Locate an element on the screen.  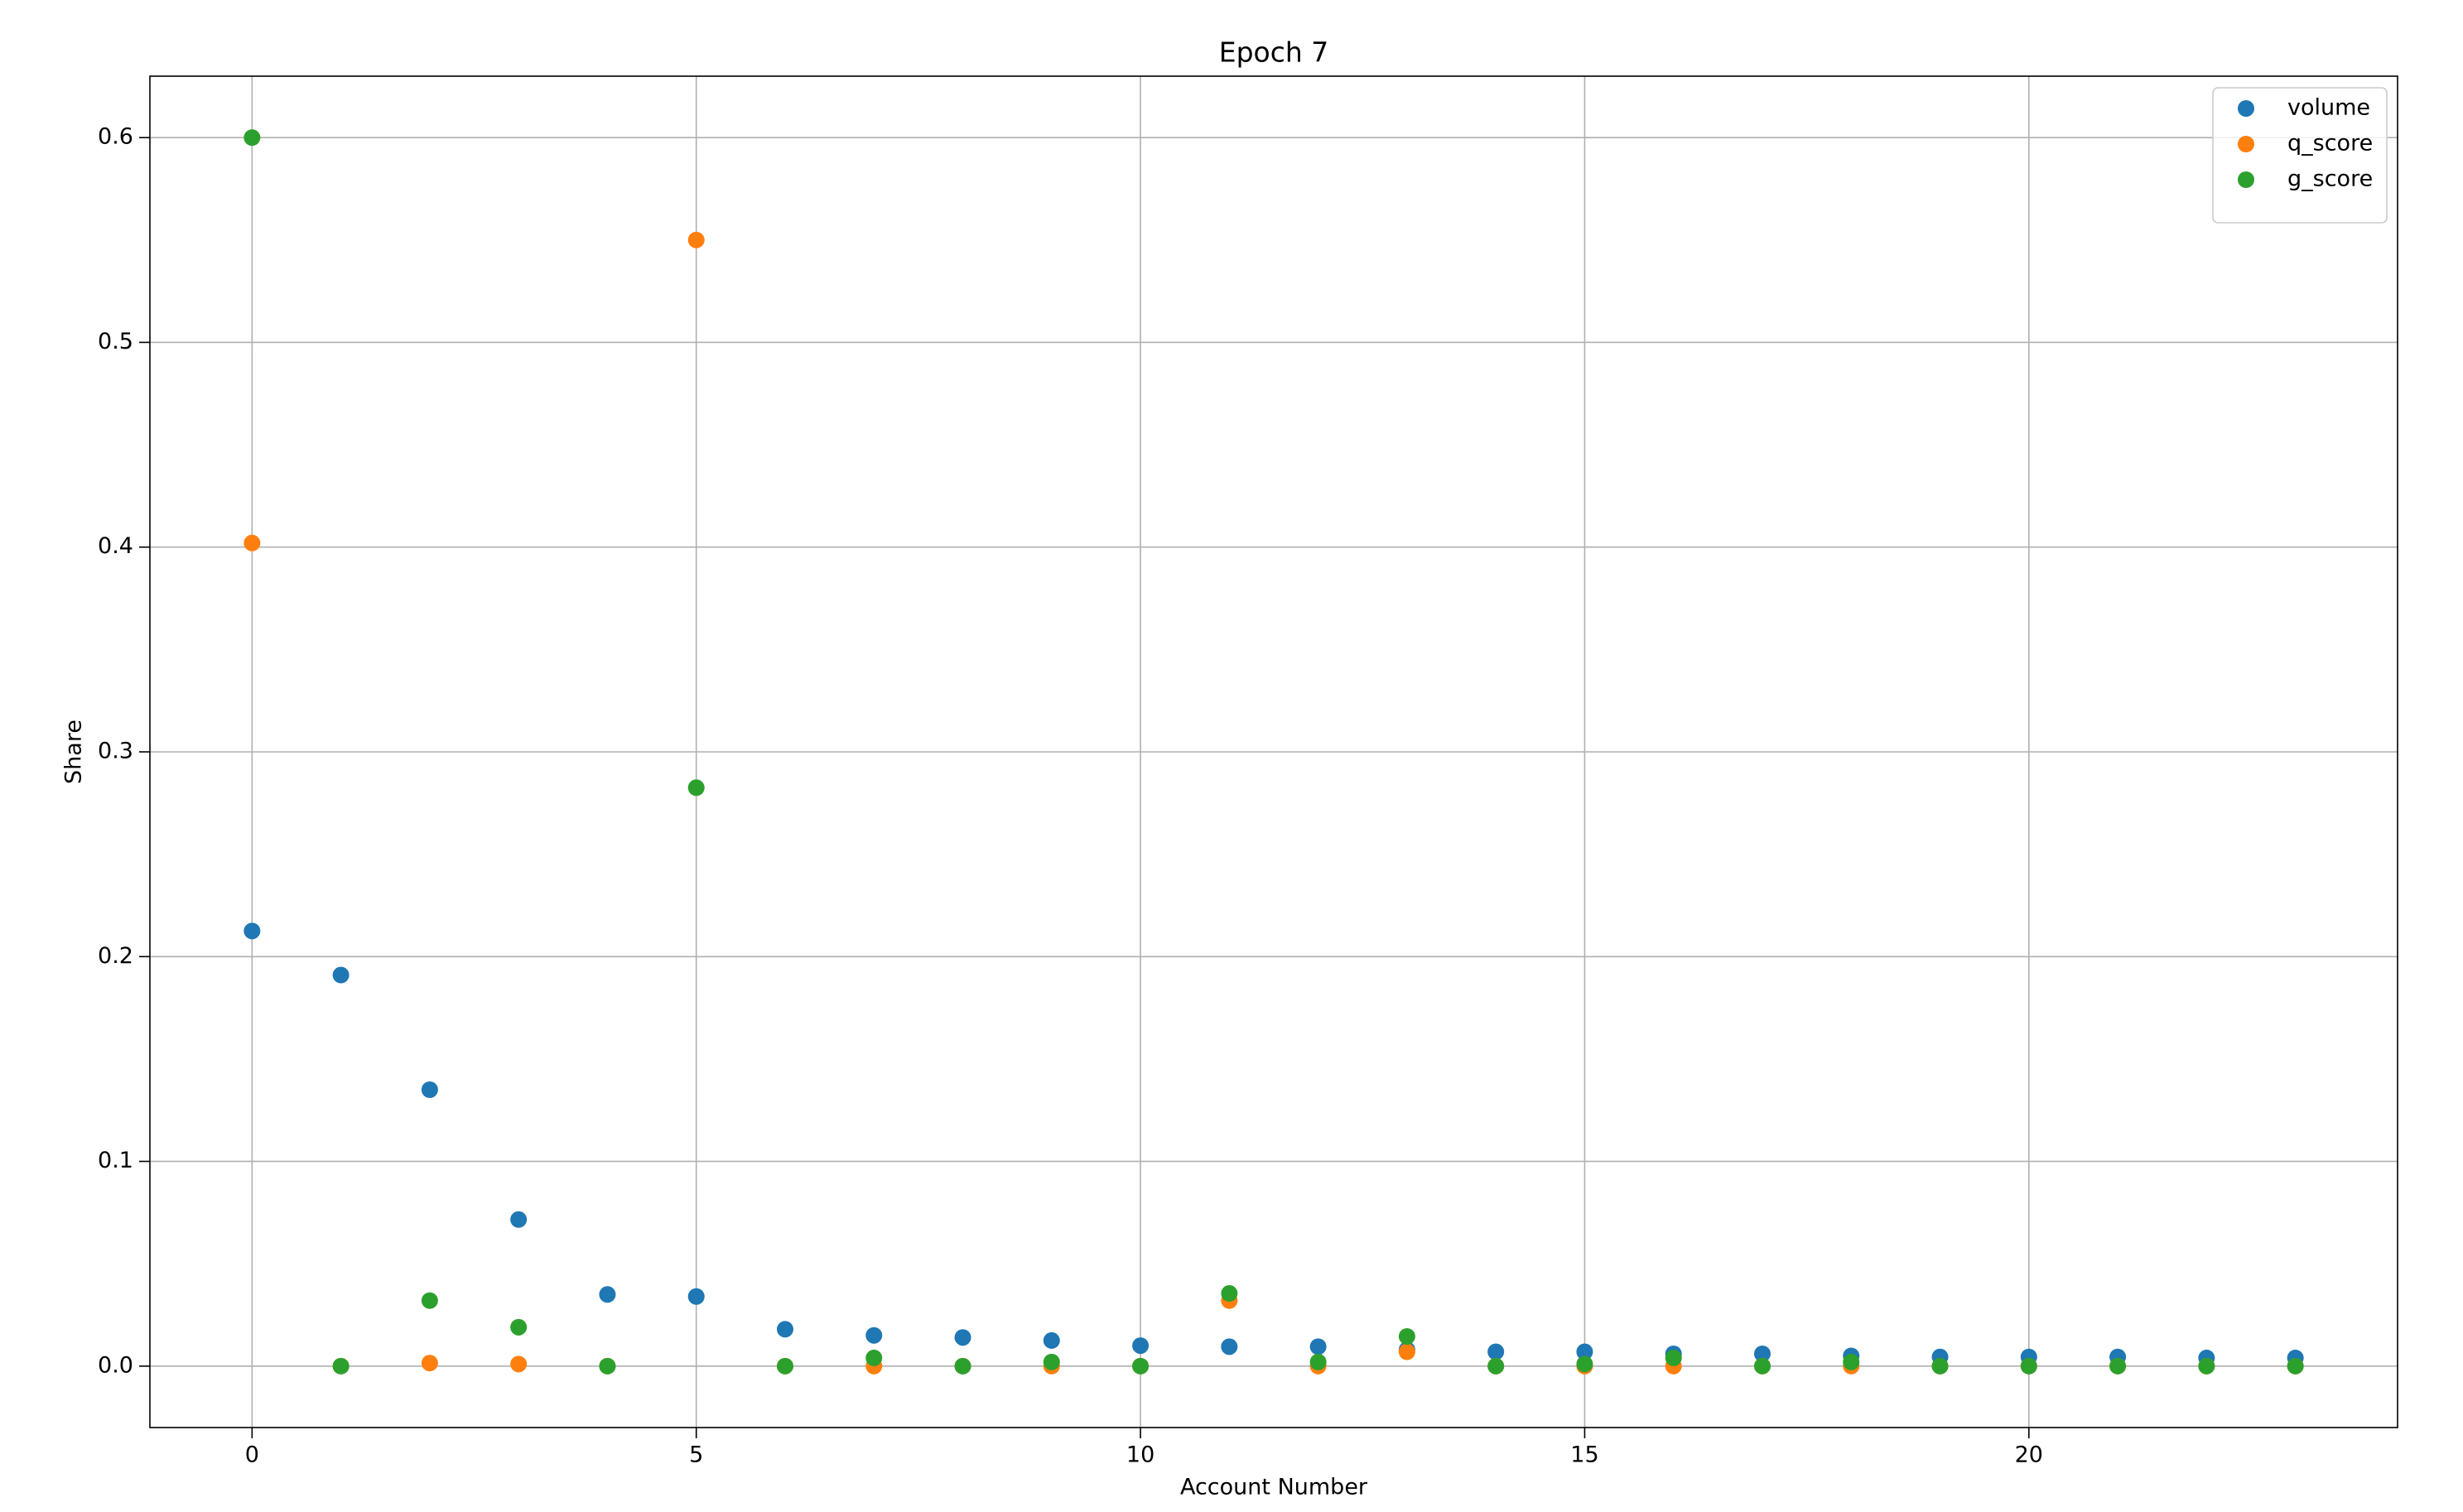
x-tick-label: 15 is located at coordinates (1584, 1455).